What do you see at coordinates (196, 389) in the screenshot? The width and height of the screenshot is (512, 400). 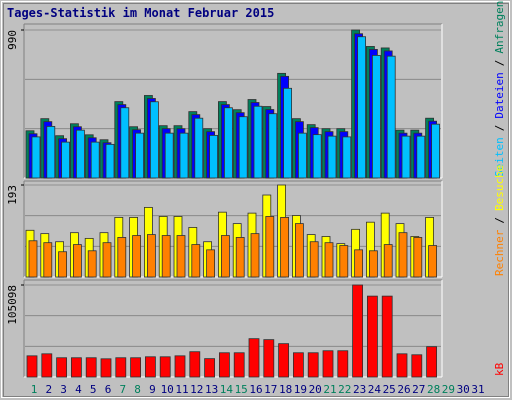 I see `x-tick-label: 12` at bounding box center [196, 389].